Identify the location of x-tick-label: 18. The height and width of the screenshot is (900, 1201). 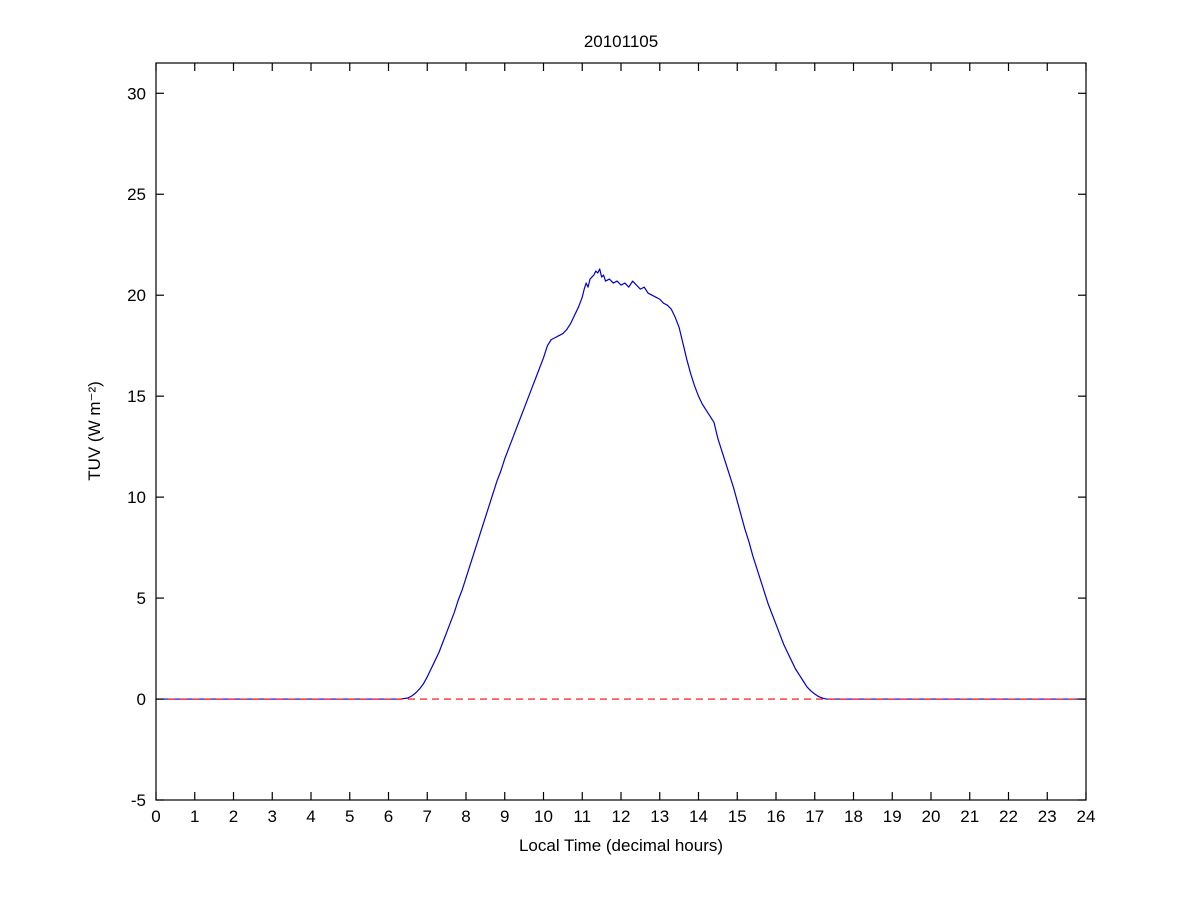
(853, 816).